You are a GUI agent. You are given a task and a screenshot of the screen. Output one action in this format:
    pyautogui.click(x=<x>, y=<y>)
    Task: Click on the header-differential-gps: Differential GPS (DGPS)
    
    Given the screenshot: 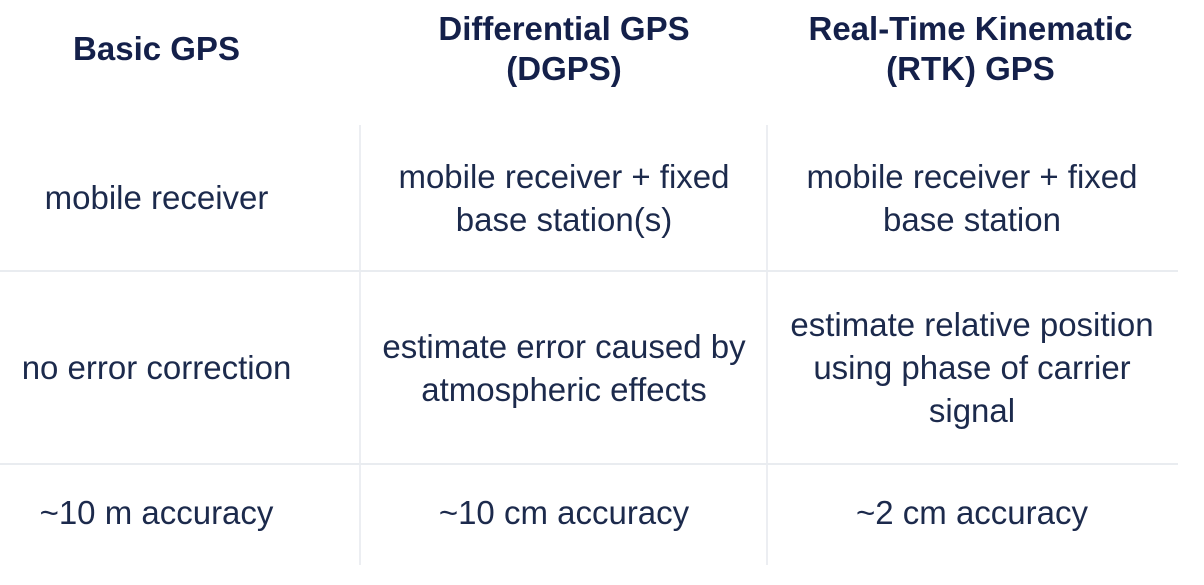 What is the action you would take?
    pyautogui.click(x=564, y=48)
    